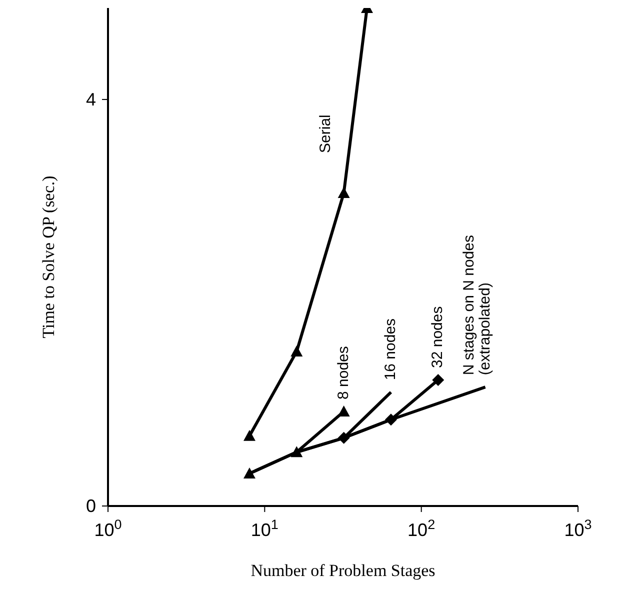  Describe the element at coordinates (343, 373) in the screenshot. I see `text: 8 nodes` at that location.